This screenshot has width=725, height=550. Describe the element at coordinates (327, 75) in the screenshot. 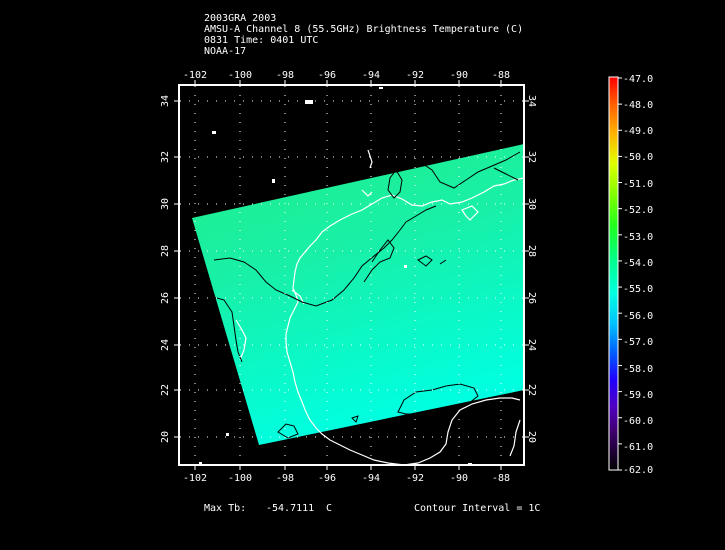

I see `lon-label-top: -96` at that location.